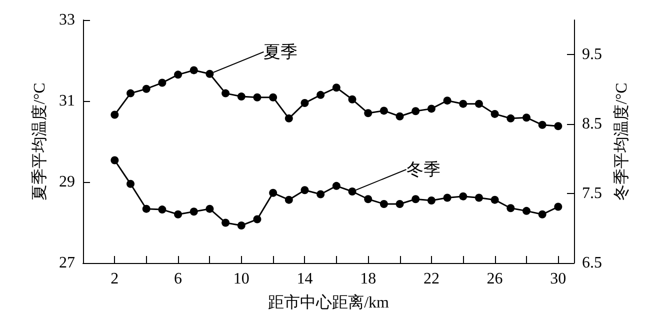 The height and width of the screenshot is (333, 666). Describe the element at coordinates (67, 182) in the screenshot. I see `y-tick-label: 29` at that location.